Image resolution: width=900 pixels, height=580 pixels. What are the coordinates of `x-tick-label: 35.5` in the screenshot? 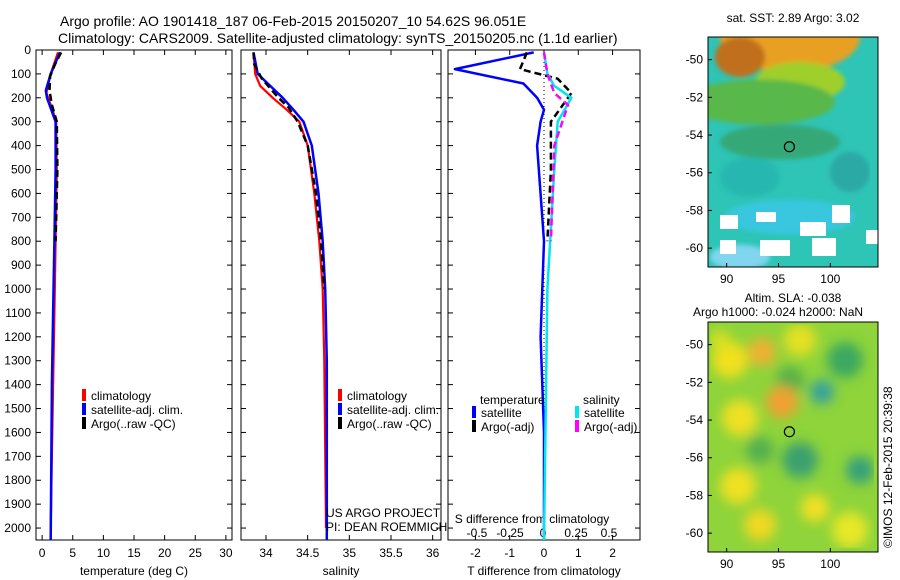 It's located at (391, 553).